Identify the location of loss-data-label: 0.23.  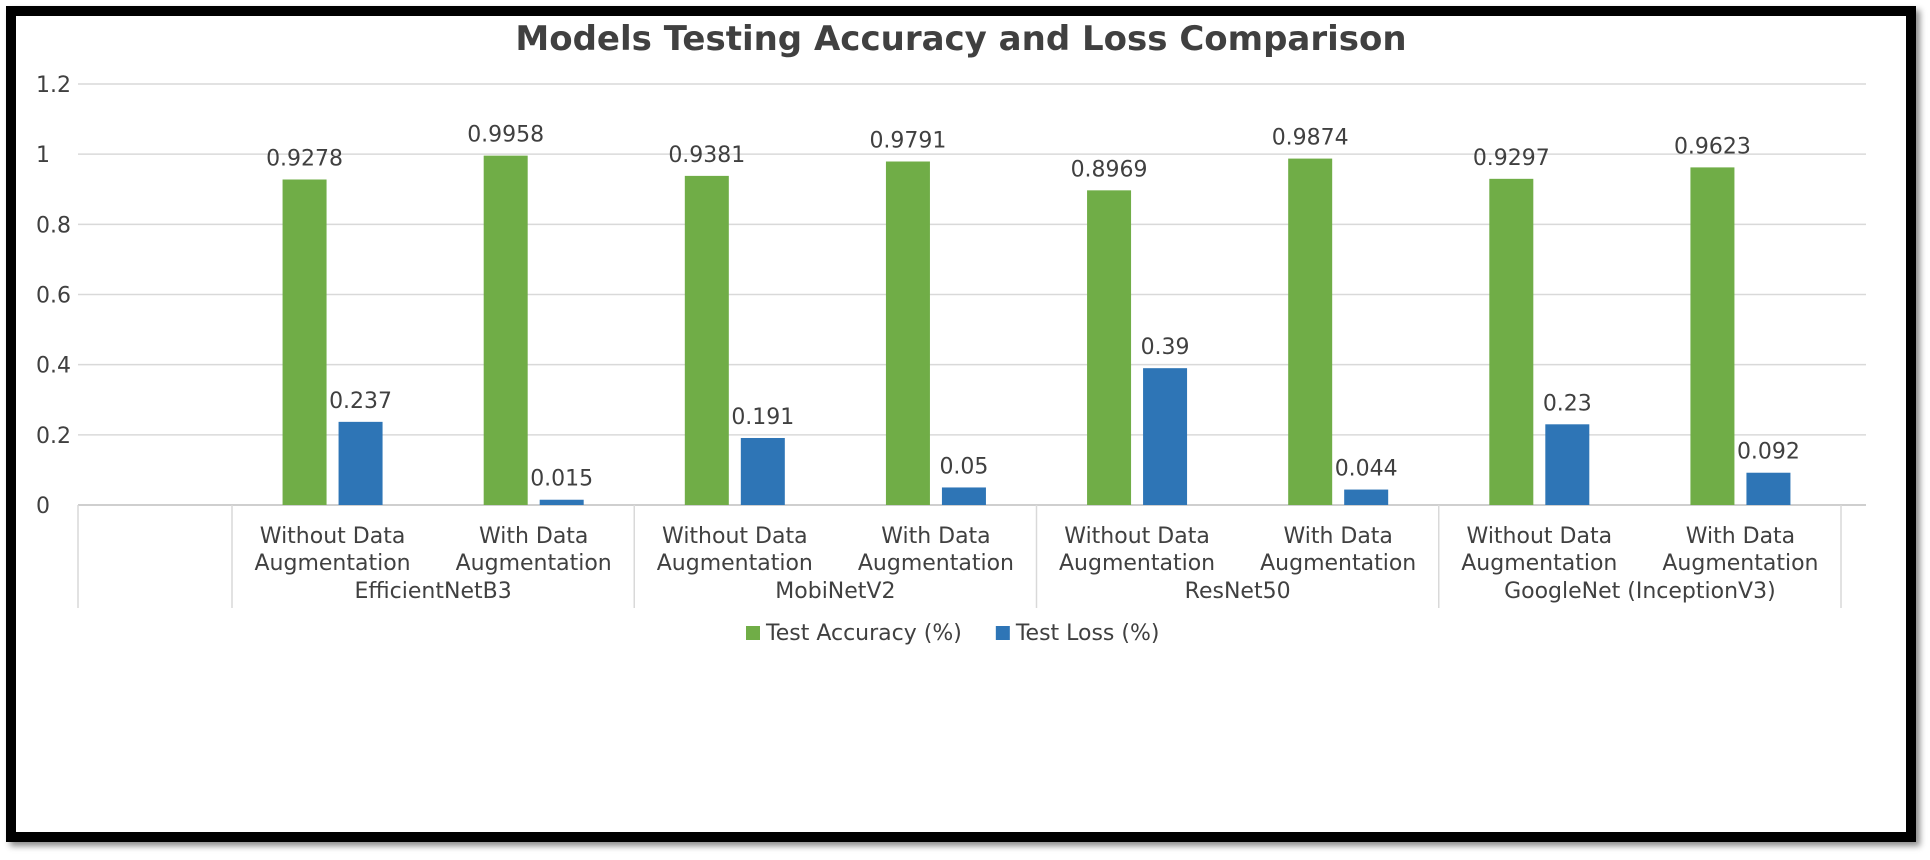
(1567, 403).